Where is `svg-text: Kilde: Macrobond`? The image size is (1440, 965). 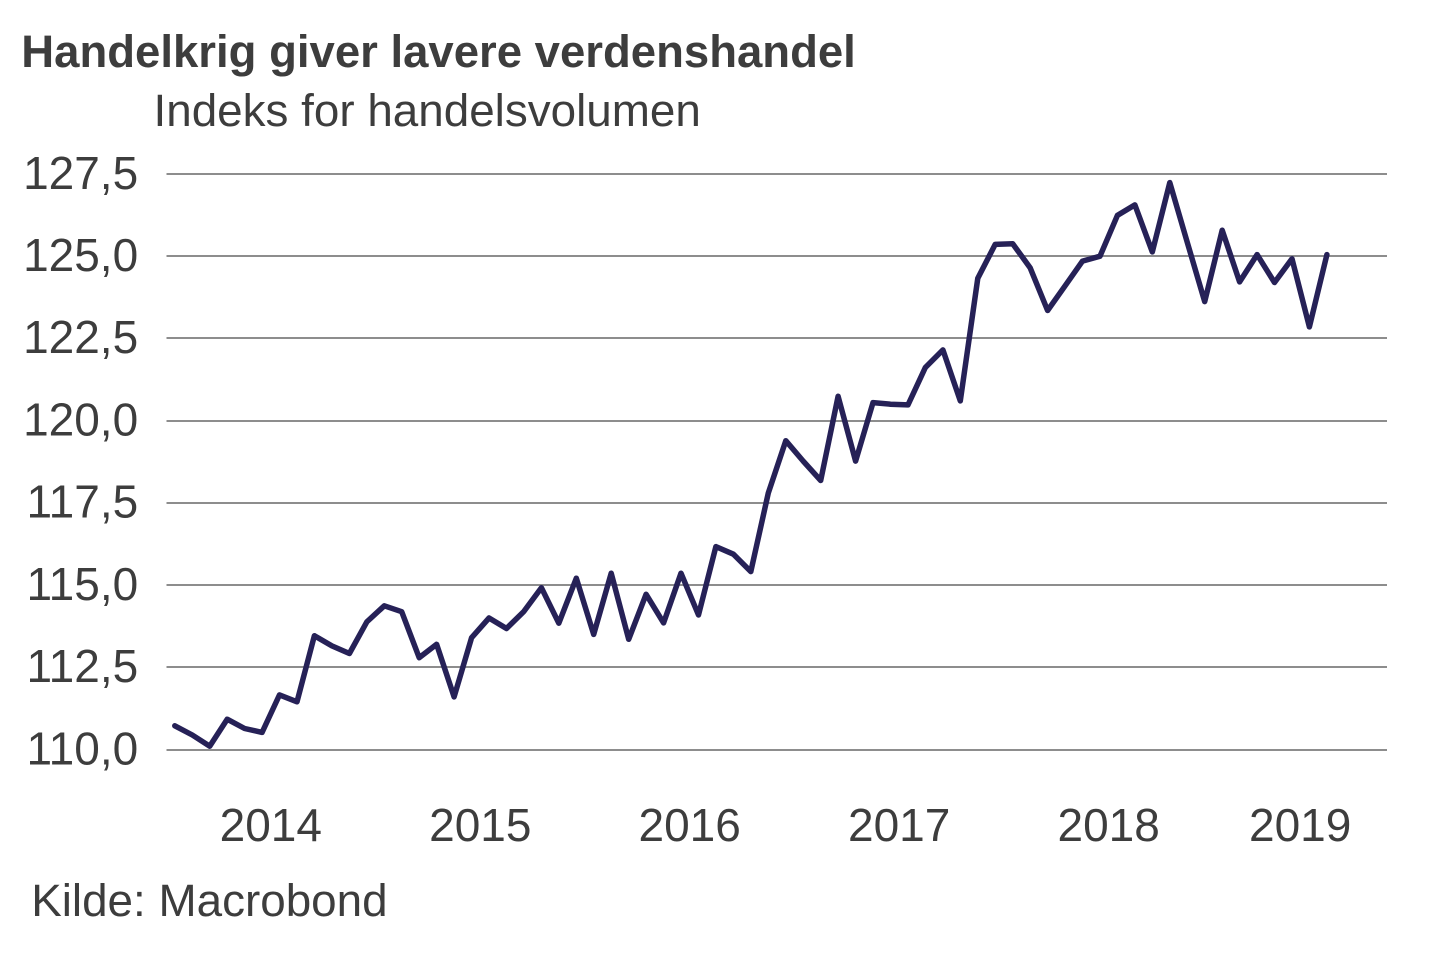 svg-text: Kilde: Macrobond is located at coordinates (209, 900).